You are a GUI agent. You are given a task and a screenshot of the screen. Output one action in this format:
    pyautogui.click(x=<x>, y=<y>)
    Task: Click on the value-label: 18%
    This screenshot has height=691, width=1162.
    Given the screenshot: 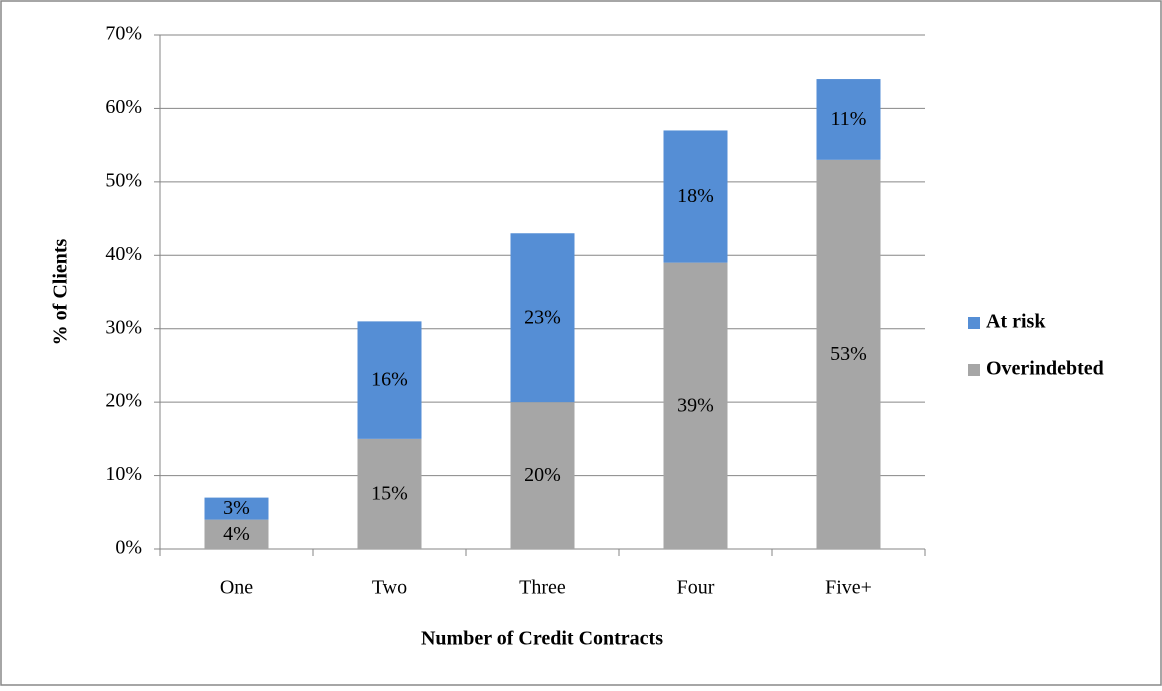 What is the action you would take?
    pyautogui.click(x=695, y=196)
    